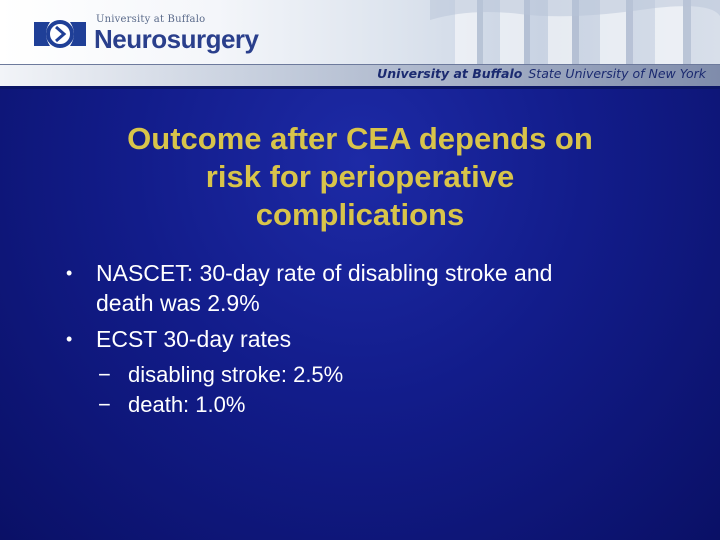  Describe the element at coordinates (360, 214) in the screenshot. I see `title-line-3: complications` at that location.